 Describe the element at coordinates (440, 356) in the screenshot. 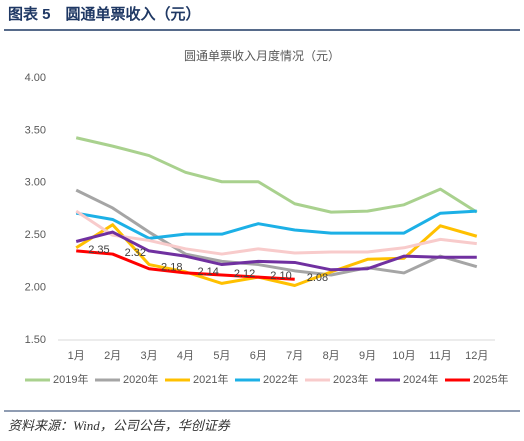

I see `x-tick-label: 11月` at that location.